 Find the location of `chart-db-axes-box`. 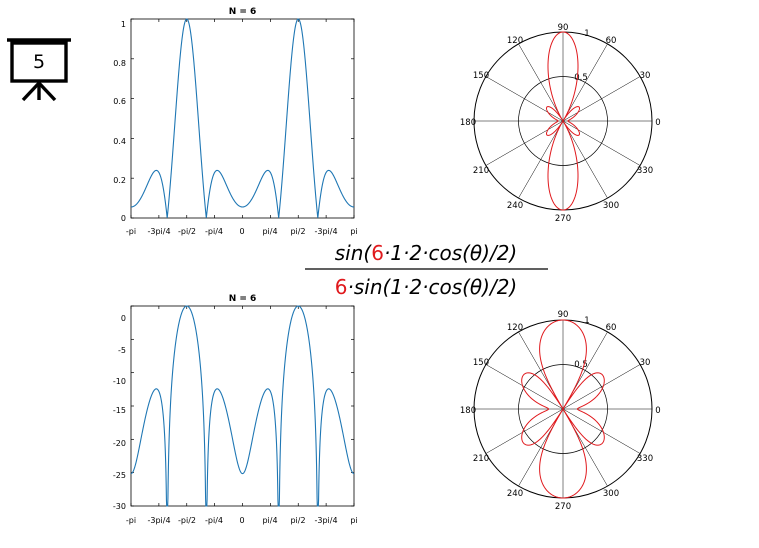

chart-db-axes-box is located at coordinates (242, 406).